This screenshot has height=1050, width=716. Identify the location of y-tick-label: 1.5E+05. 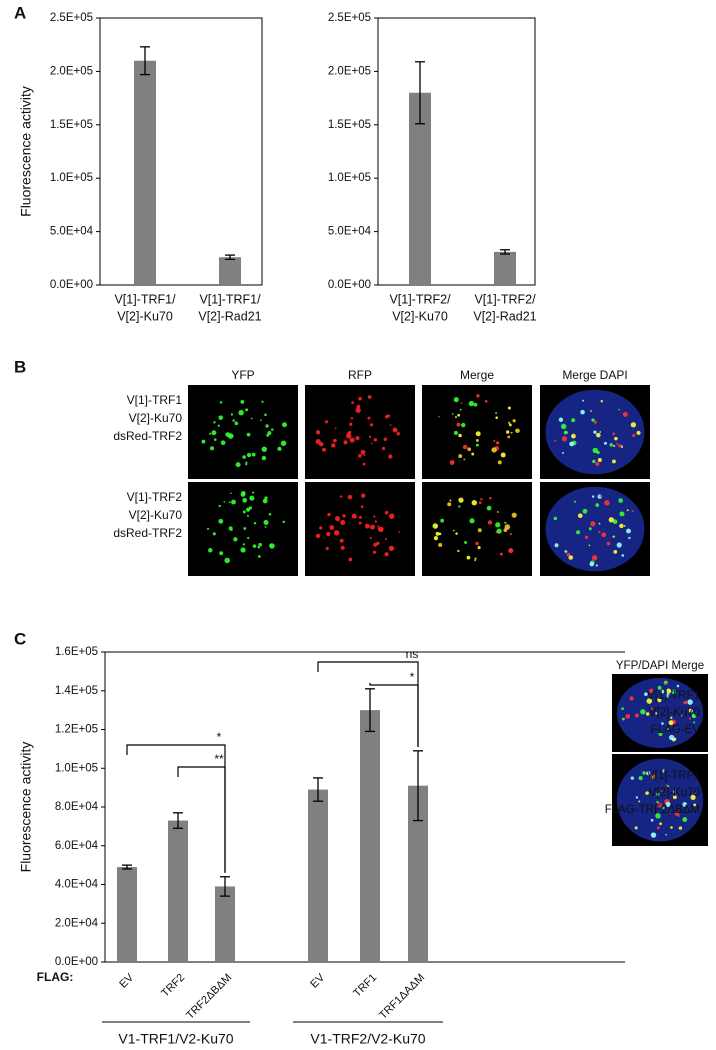
(349, 125).